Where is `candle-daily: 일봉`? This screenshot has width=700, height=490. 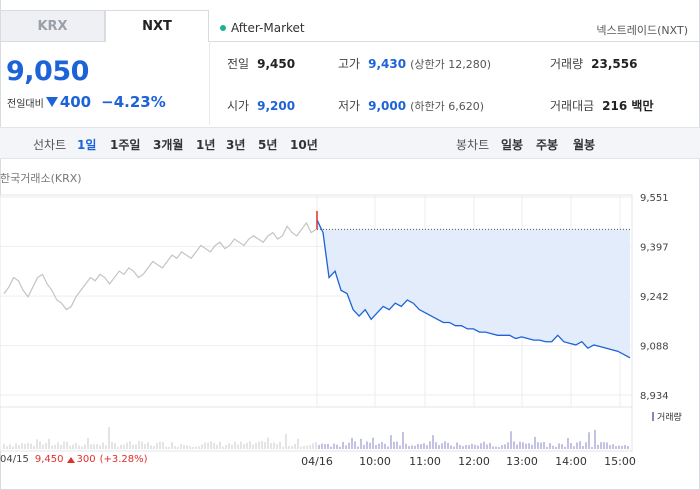 candle-daily: 일봉 is located at coordinates (512, 145).